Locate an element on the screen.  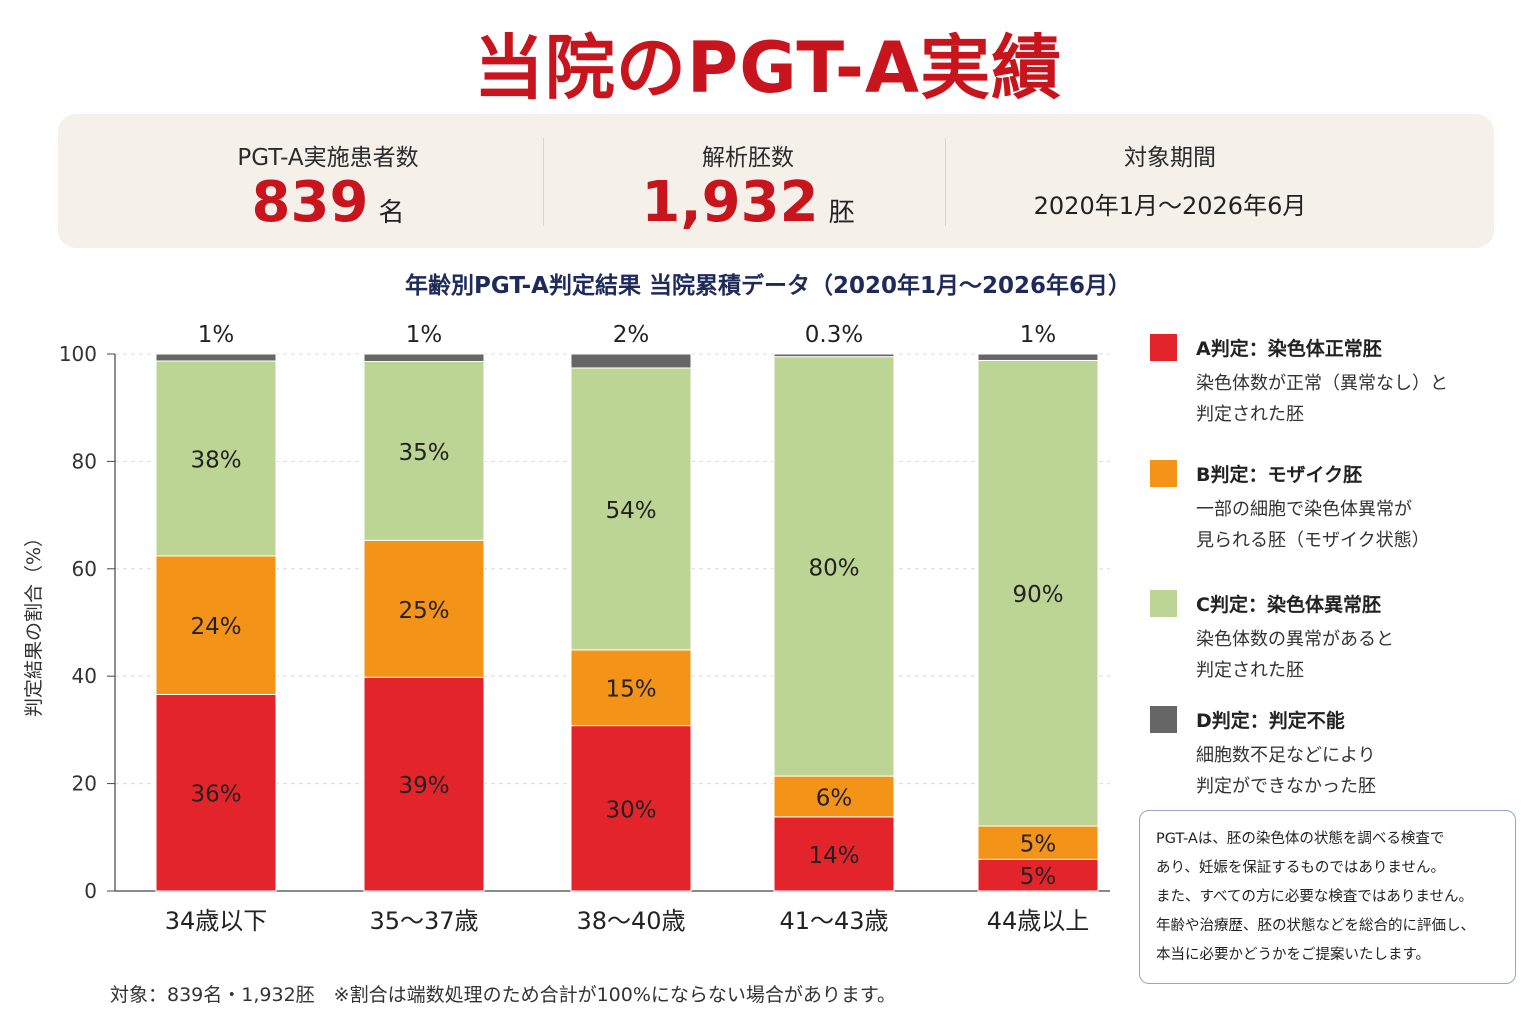
stat-embryos-value-wrap: 1,932 胚 is located at coordinates (748, 203).